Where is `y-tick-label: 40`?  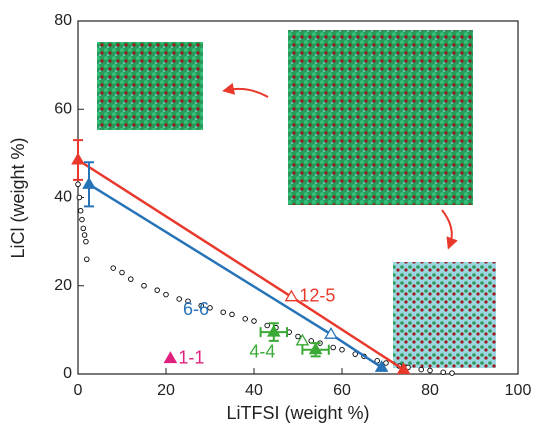 y-tick-label: 40 is located at coordinates (63, 197).